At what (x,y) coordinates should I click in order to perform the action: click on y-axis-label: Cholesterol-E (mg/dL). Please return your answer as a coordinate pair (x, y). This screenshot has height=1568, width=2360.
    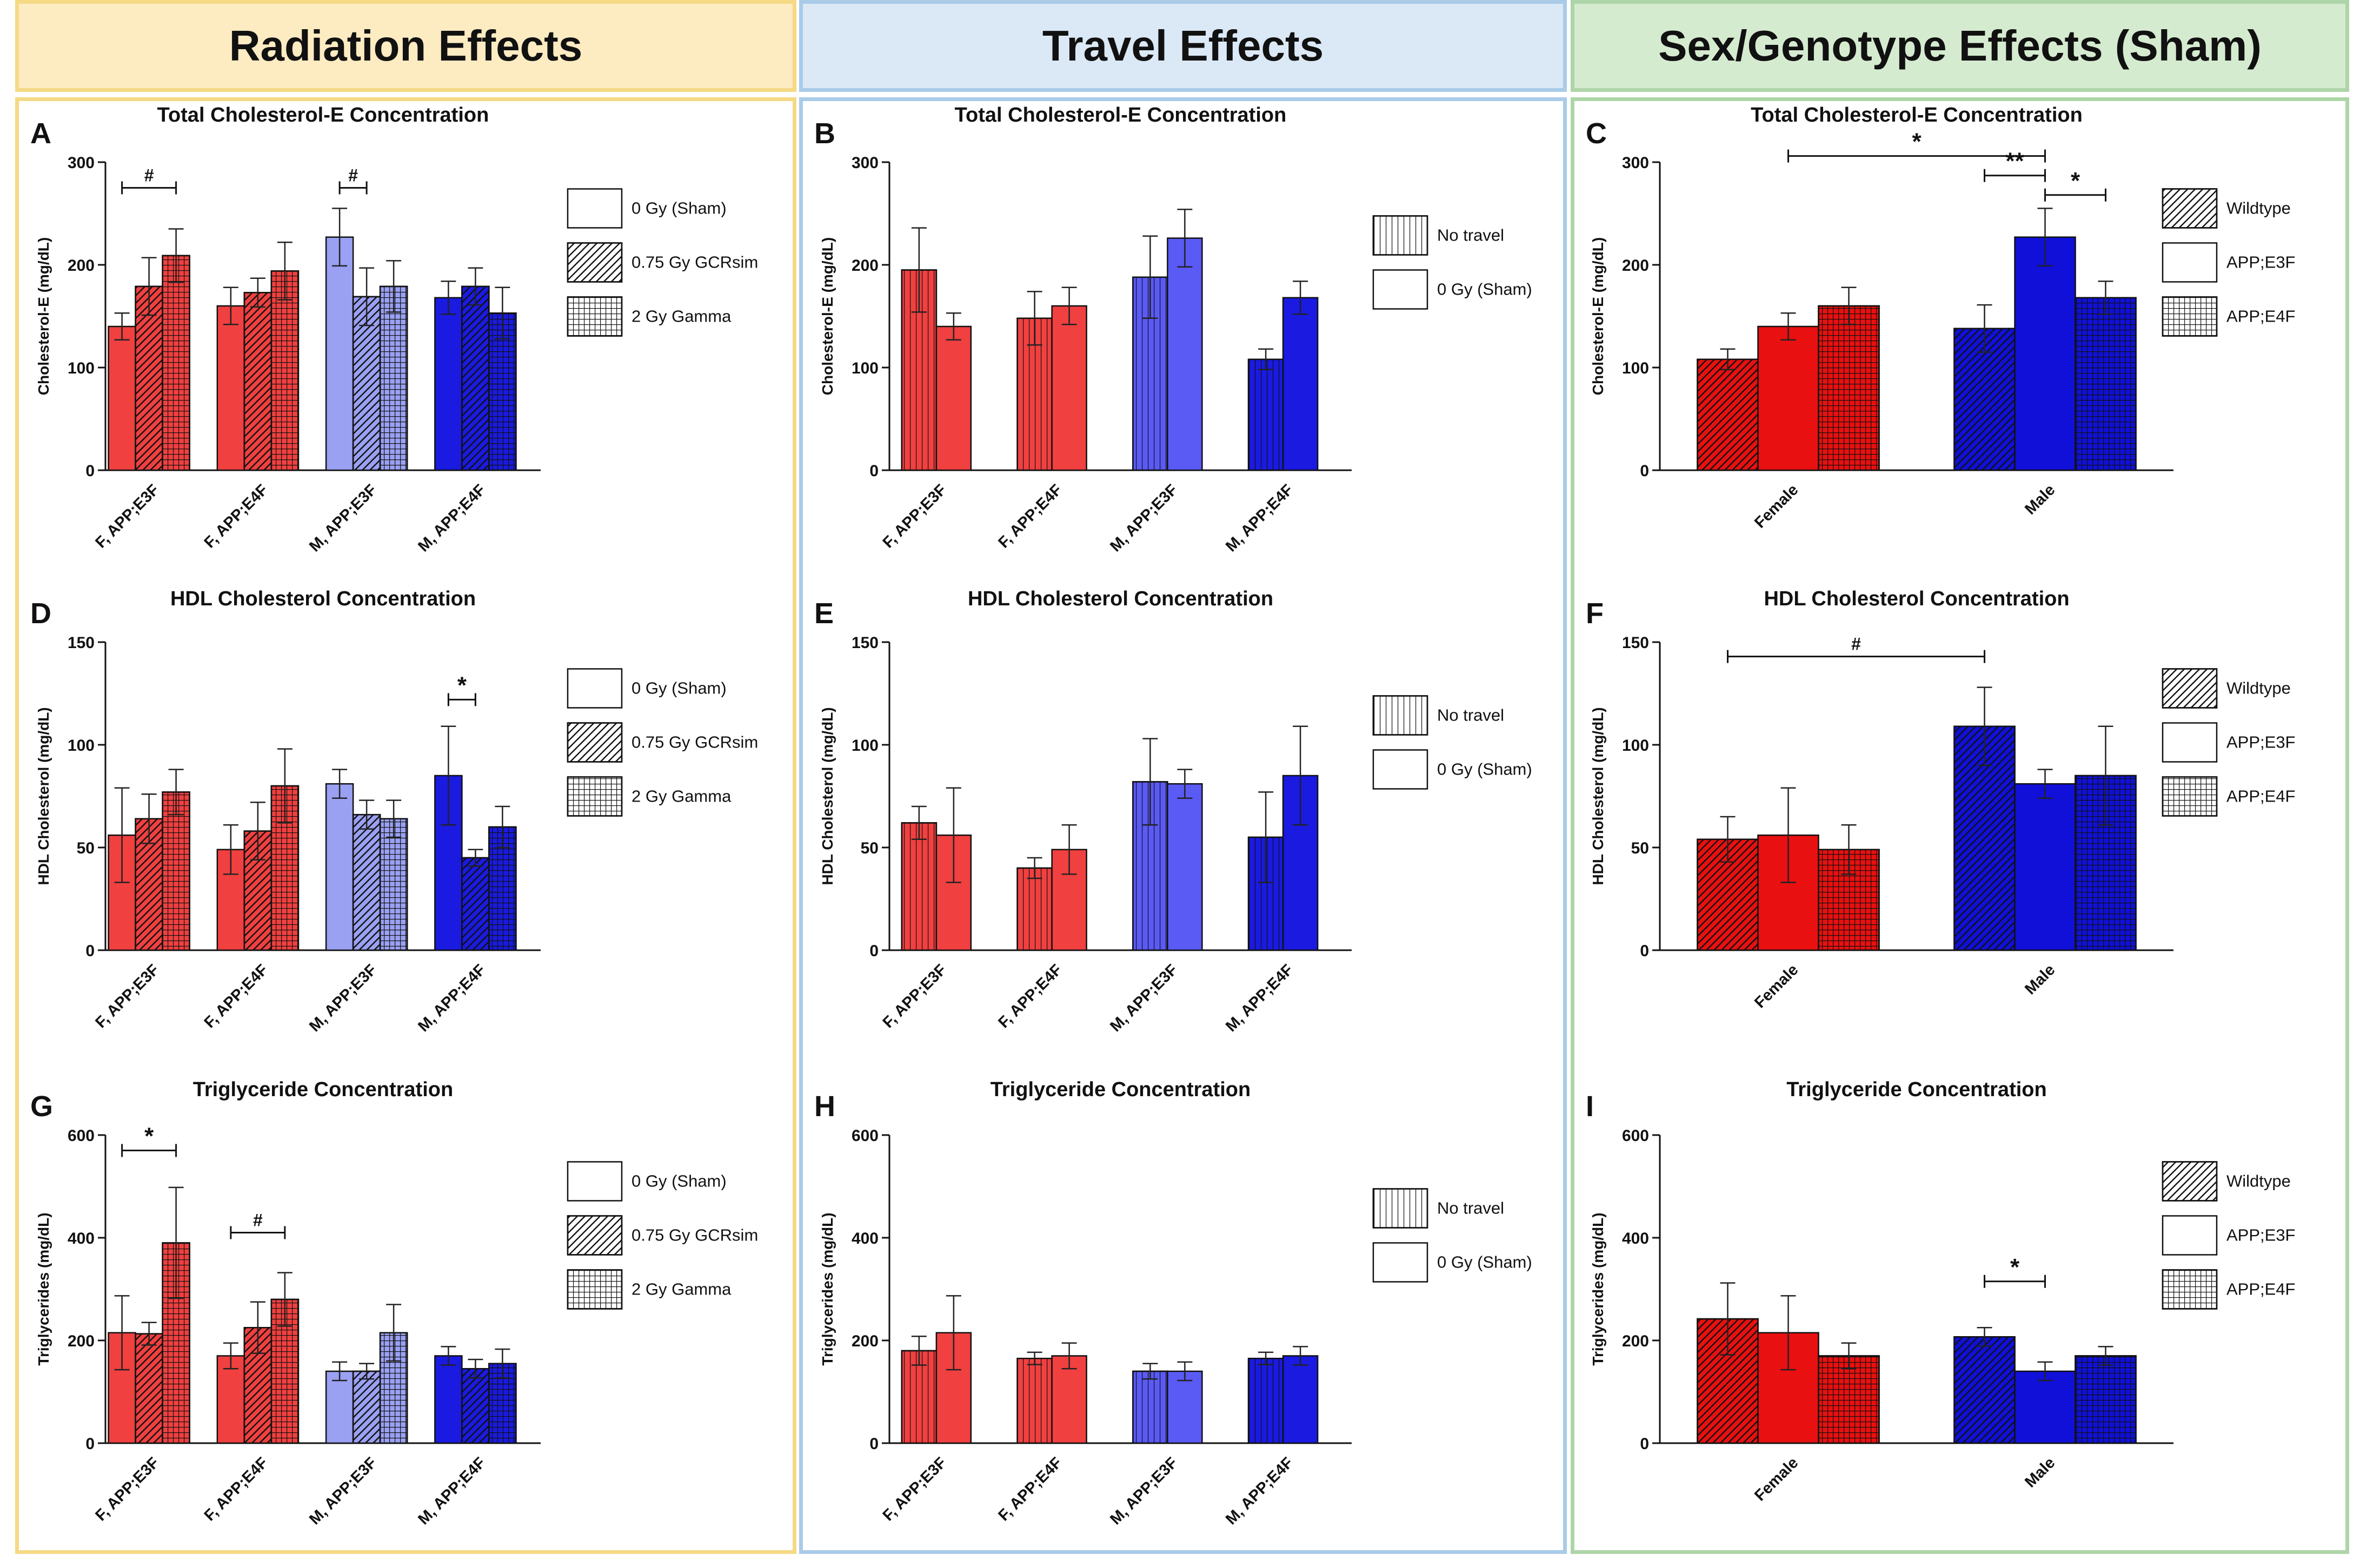
    Looking at the image, I should click on (43, 316).